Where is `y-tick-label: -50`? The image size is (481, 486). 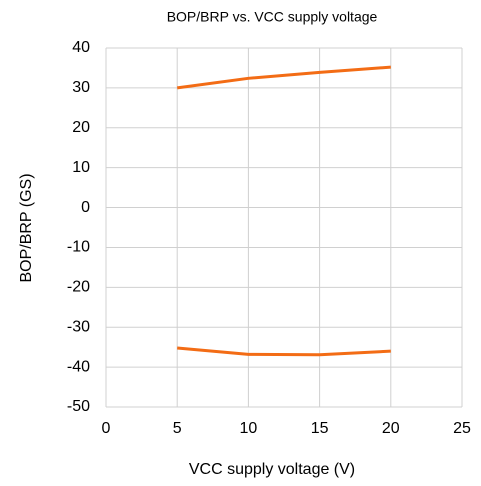 y-tick-label: -50 is located at coordinates (78, 406).